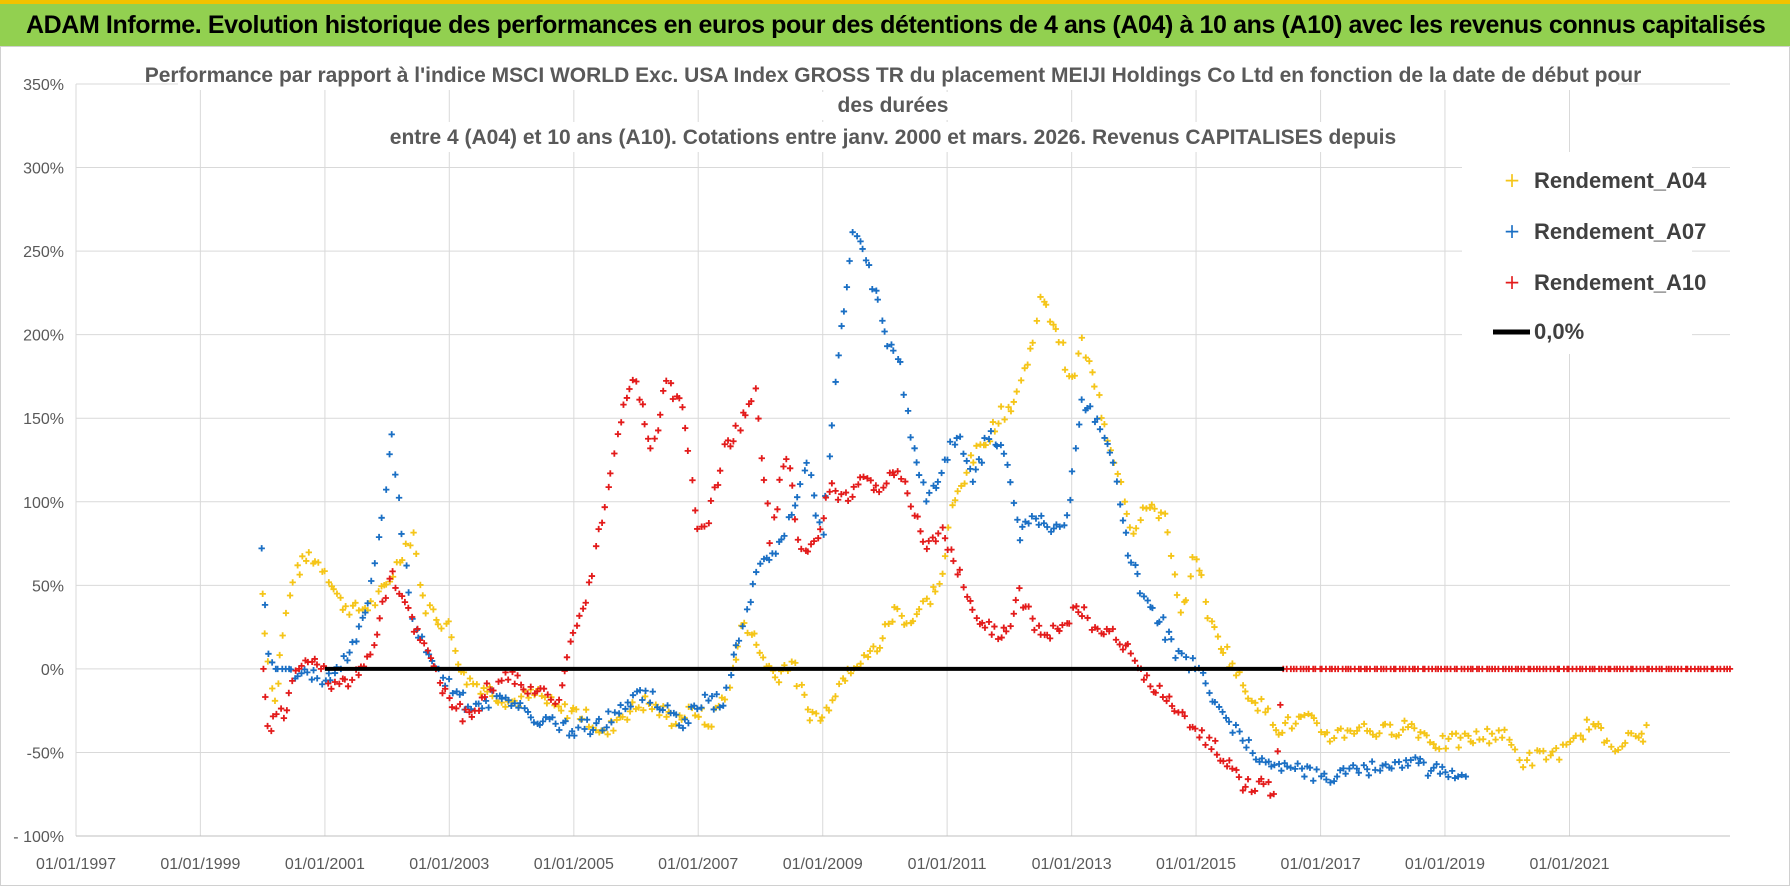 This screenshot has height=886, width=1790. What do you see at coordinates (1620, 282) in the screenshot?
I see `legend-label-a10: Rendement_A10` at bounding box center [1620, 282].